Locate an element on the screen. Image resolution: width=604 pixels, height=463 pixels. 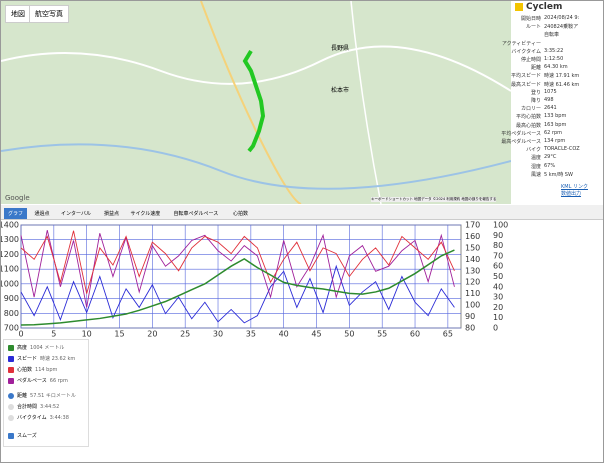
legend-name: スピード is located at coordinates (27, 359).